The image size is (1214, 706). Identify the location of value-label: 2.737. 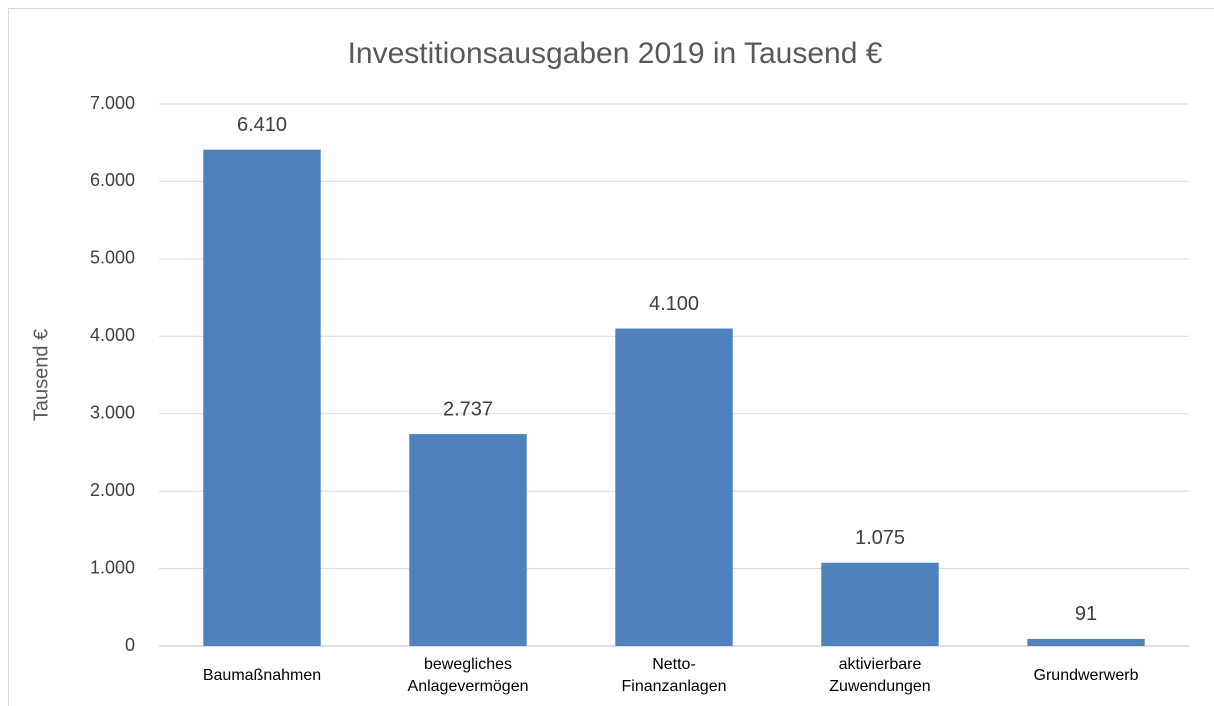
(468, 409).